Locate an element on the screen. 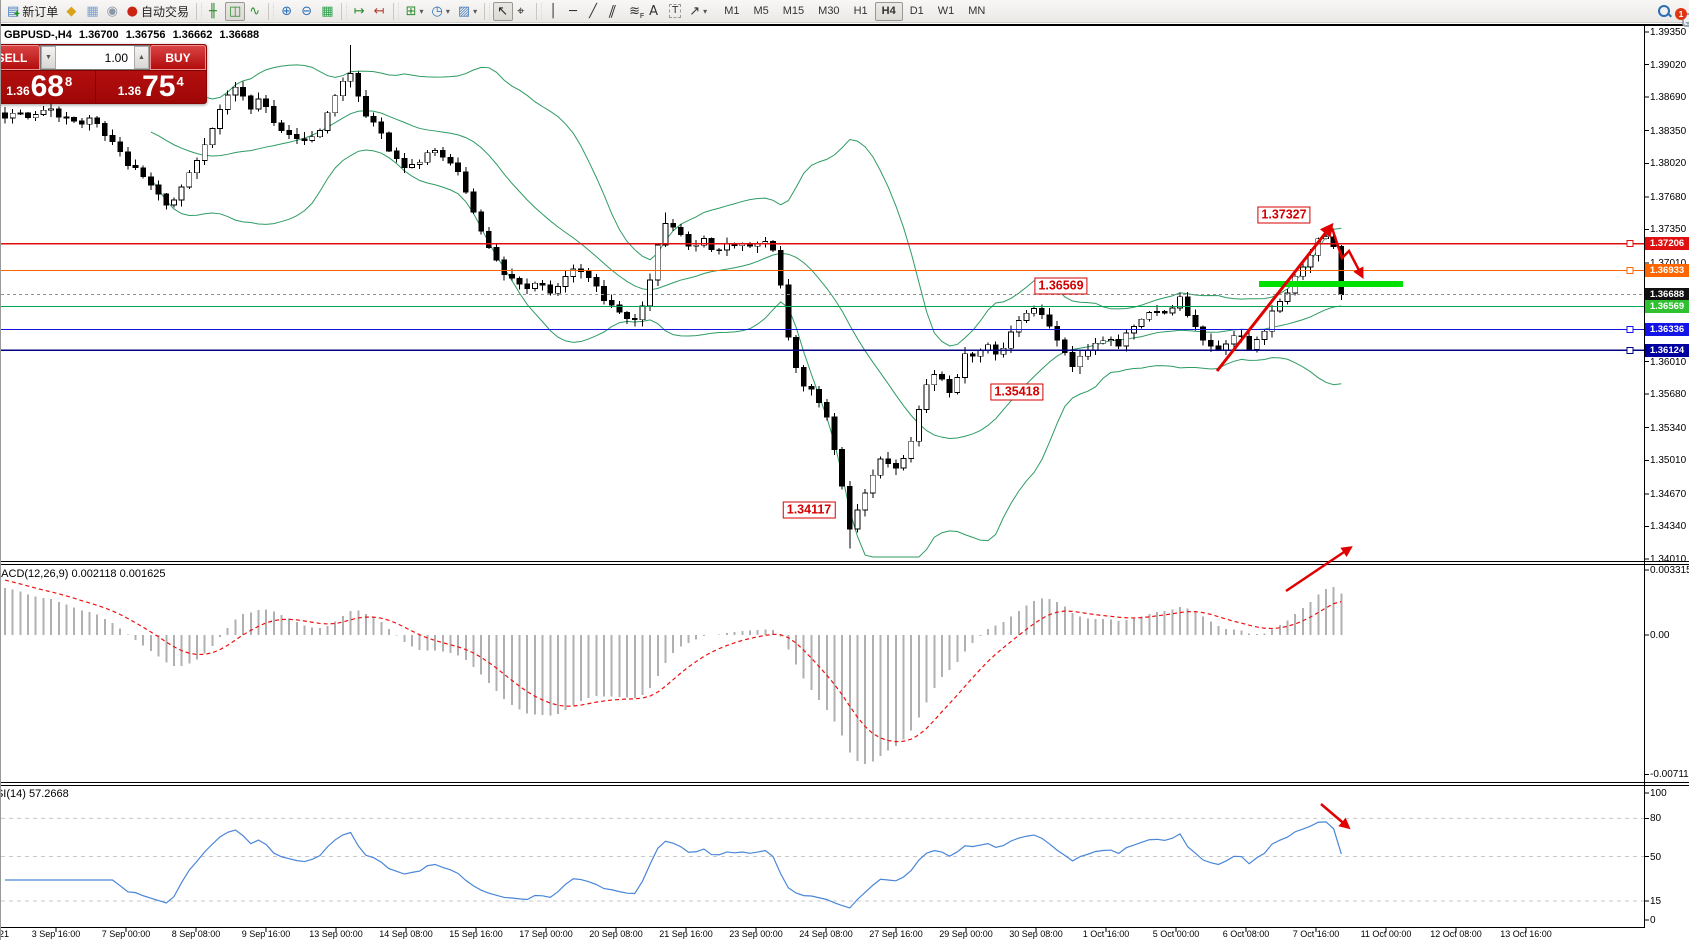 This screenshot has height=940, width=1689. time-label-2: 7 Sep 00:00 is located at coordinates (126, 934).